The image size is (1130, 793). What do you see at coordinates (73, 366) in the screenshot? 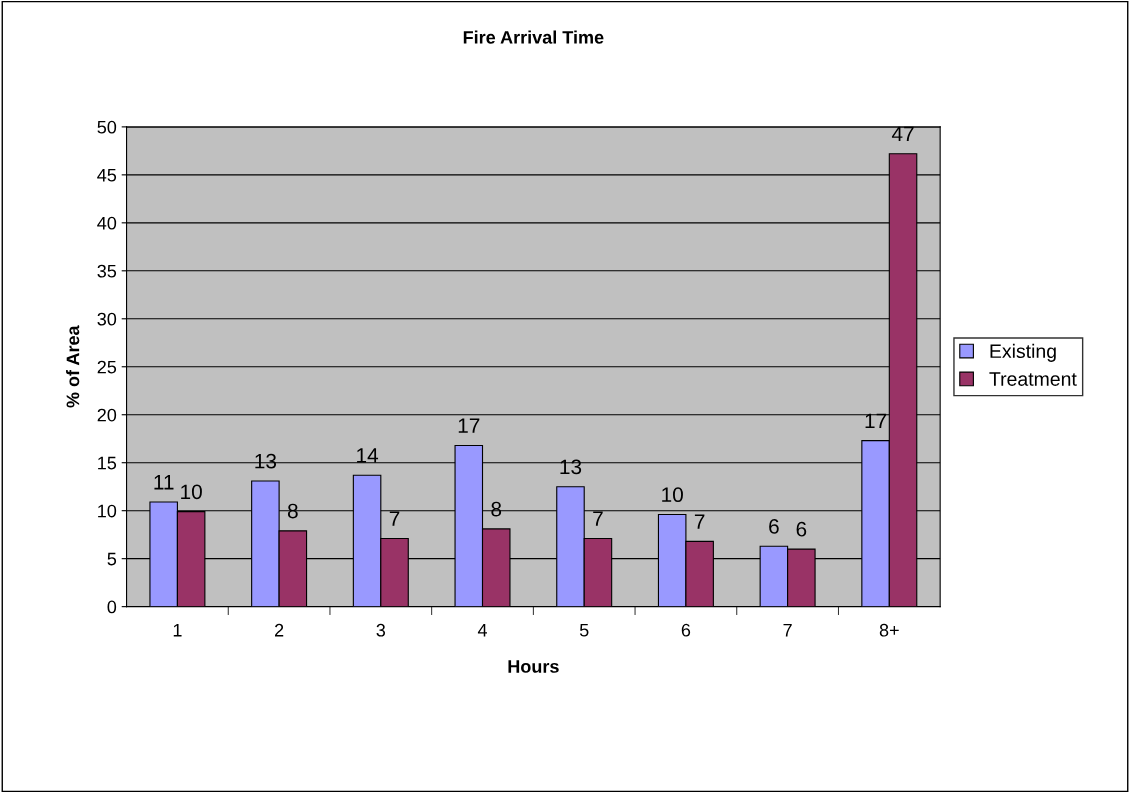
I see `y-axis-title: % of Area` at bounding box center [73, 366].